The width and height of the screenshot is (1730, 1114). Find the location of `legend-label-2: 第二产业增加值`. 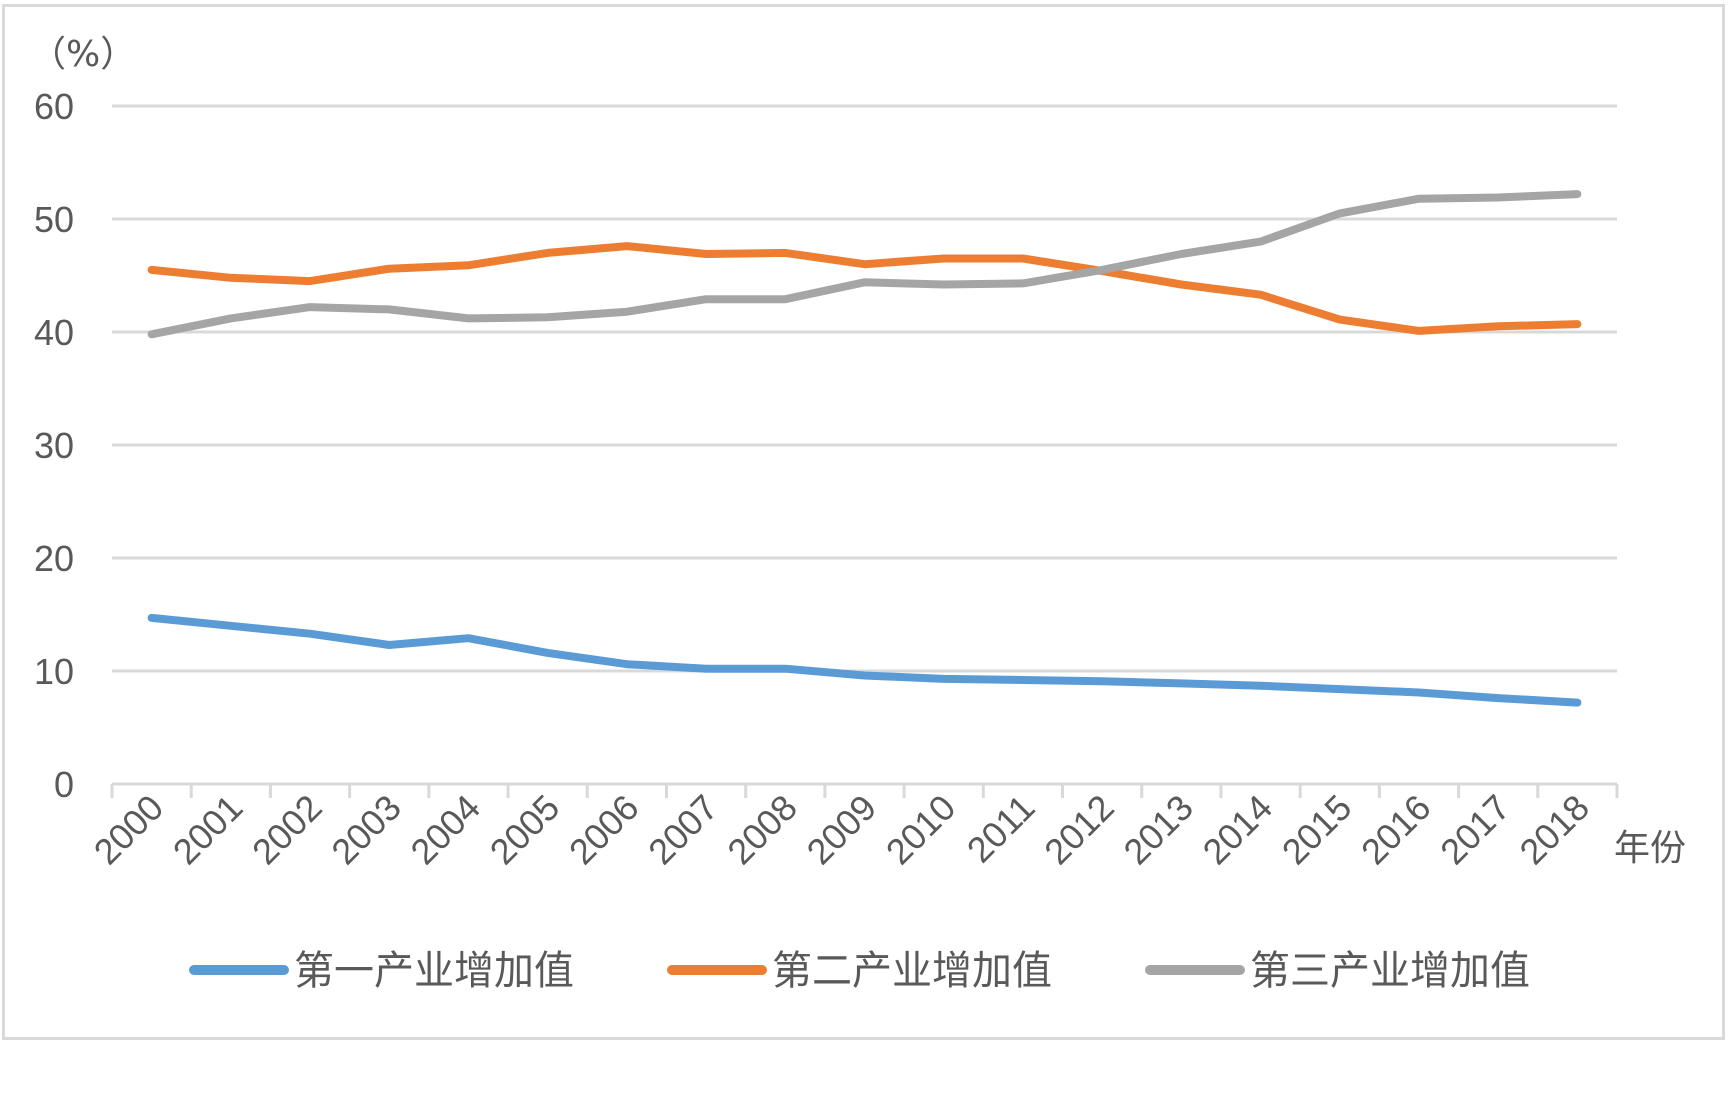

legend-label-2: 第二产业增加值 is located at coordinates (912, 971).